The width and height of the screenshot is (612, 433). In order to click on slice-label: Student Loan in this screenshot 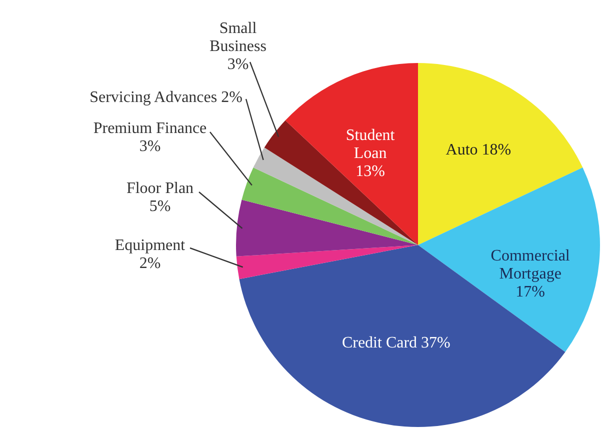, I will do `click(371, 144)`.